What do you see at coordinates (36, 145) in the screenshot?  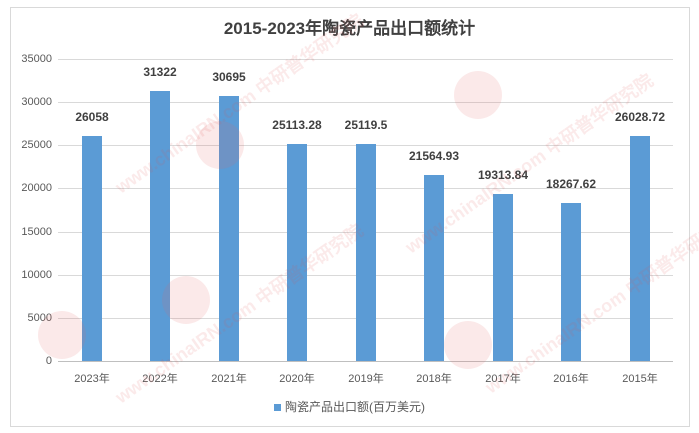 I see `y-tick-label: 25000` at bounding box center [36, 145].